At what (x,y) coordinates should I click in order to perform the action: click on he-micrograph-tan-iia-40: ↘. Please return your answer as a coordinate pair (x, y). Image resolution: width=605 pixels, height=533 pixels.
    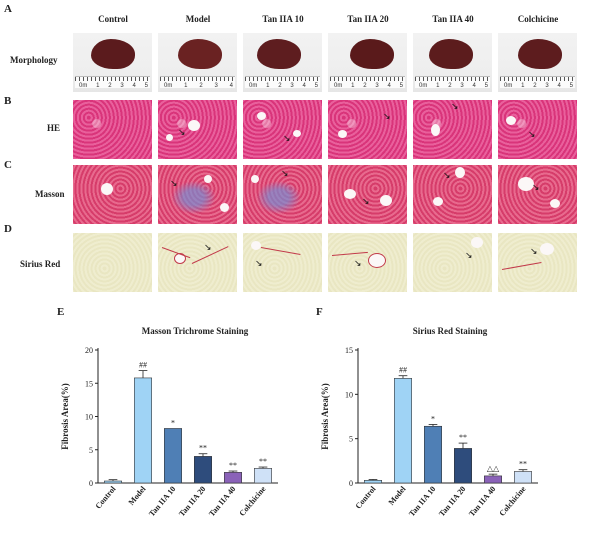
    Looking at the image, I should click on (452, 129).